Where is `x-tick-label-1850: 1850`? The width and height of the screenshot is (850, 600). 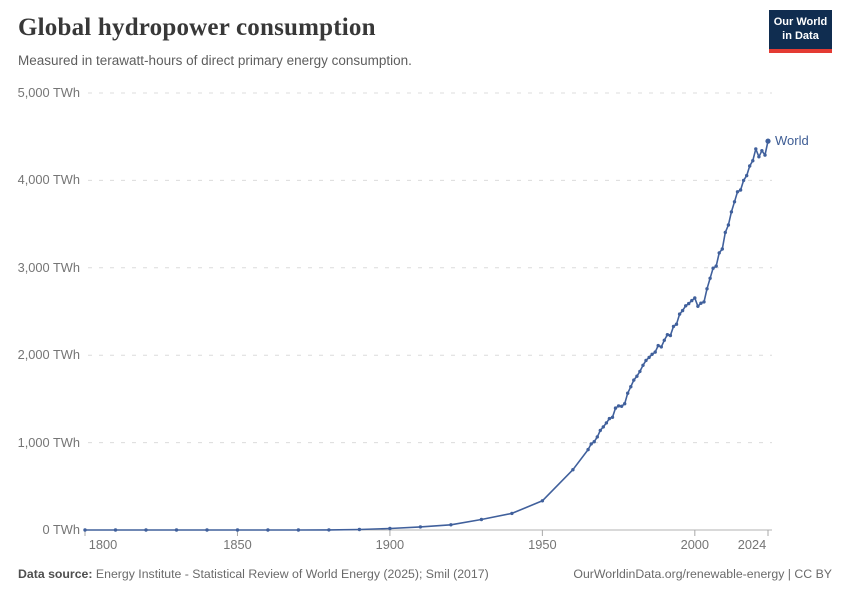 x-tick-label-1850: 1850 is located at coordinates (237, 544).